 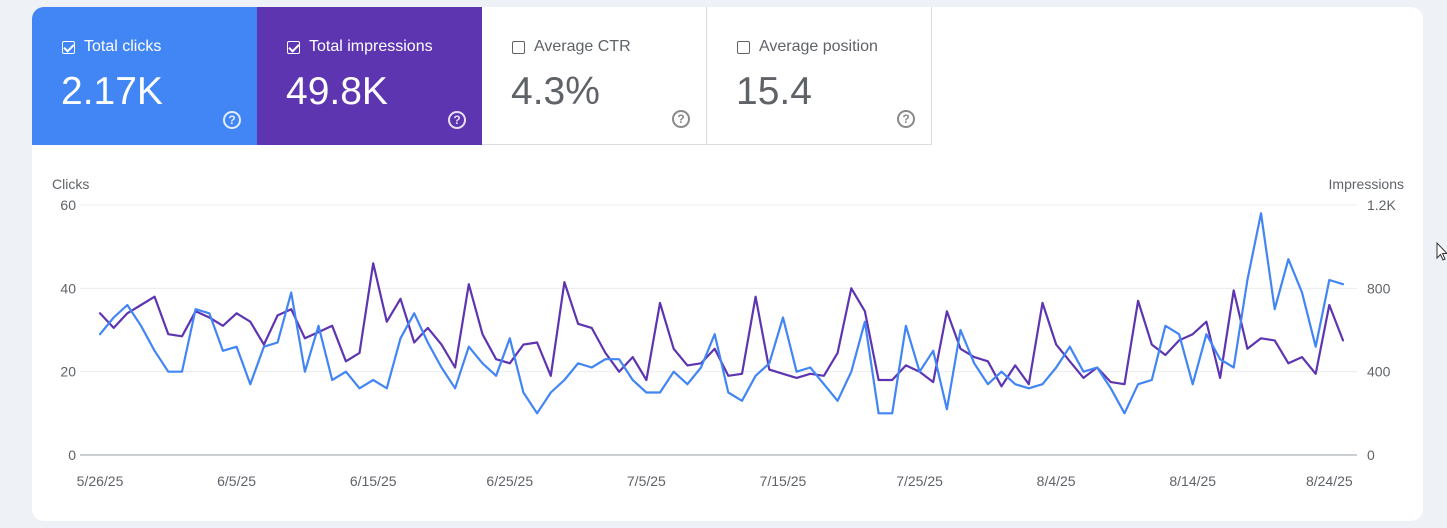 I want to click on metric-tile-total-clicks: Total clicks 2.17K ?, so click(x=144, y=76).